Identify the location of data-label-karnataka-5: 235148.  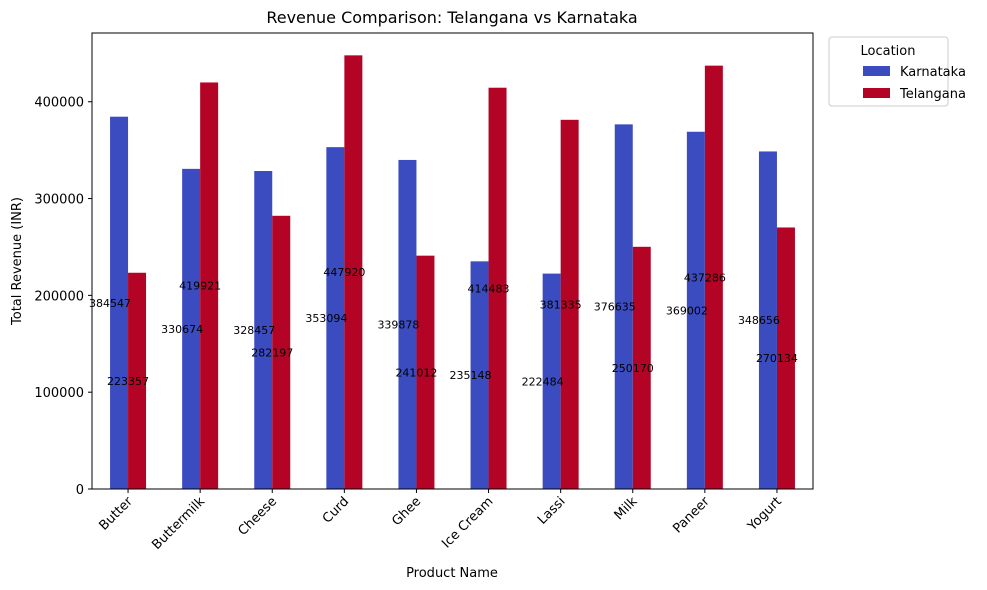
(471, 375).